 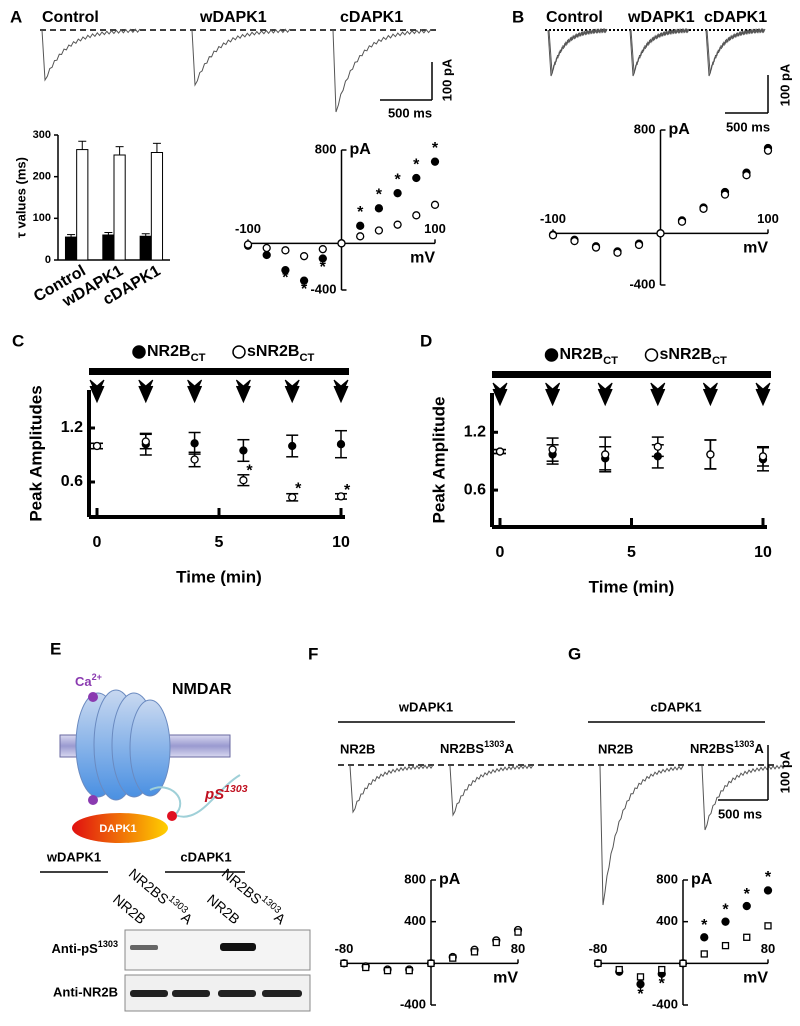 What do you see at coordinates (16, 16) in the screenshot?
I see `panel-label: A` at bounding box center [16, 16].